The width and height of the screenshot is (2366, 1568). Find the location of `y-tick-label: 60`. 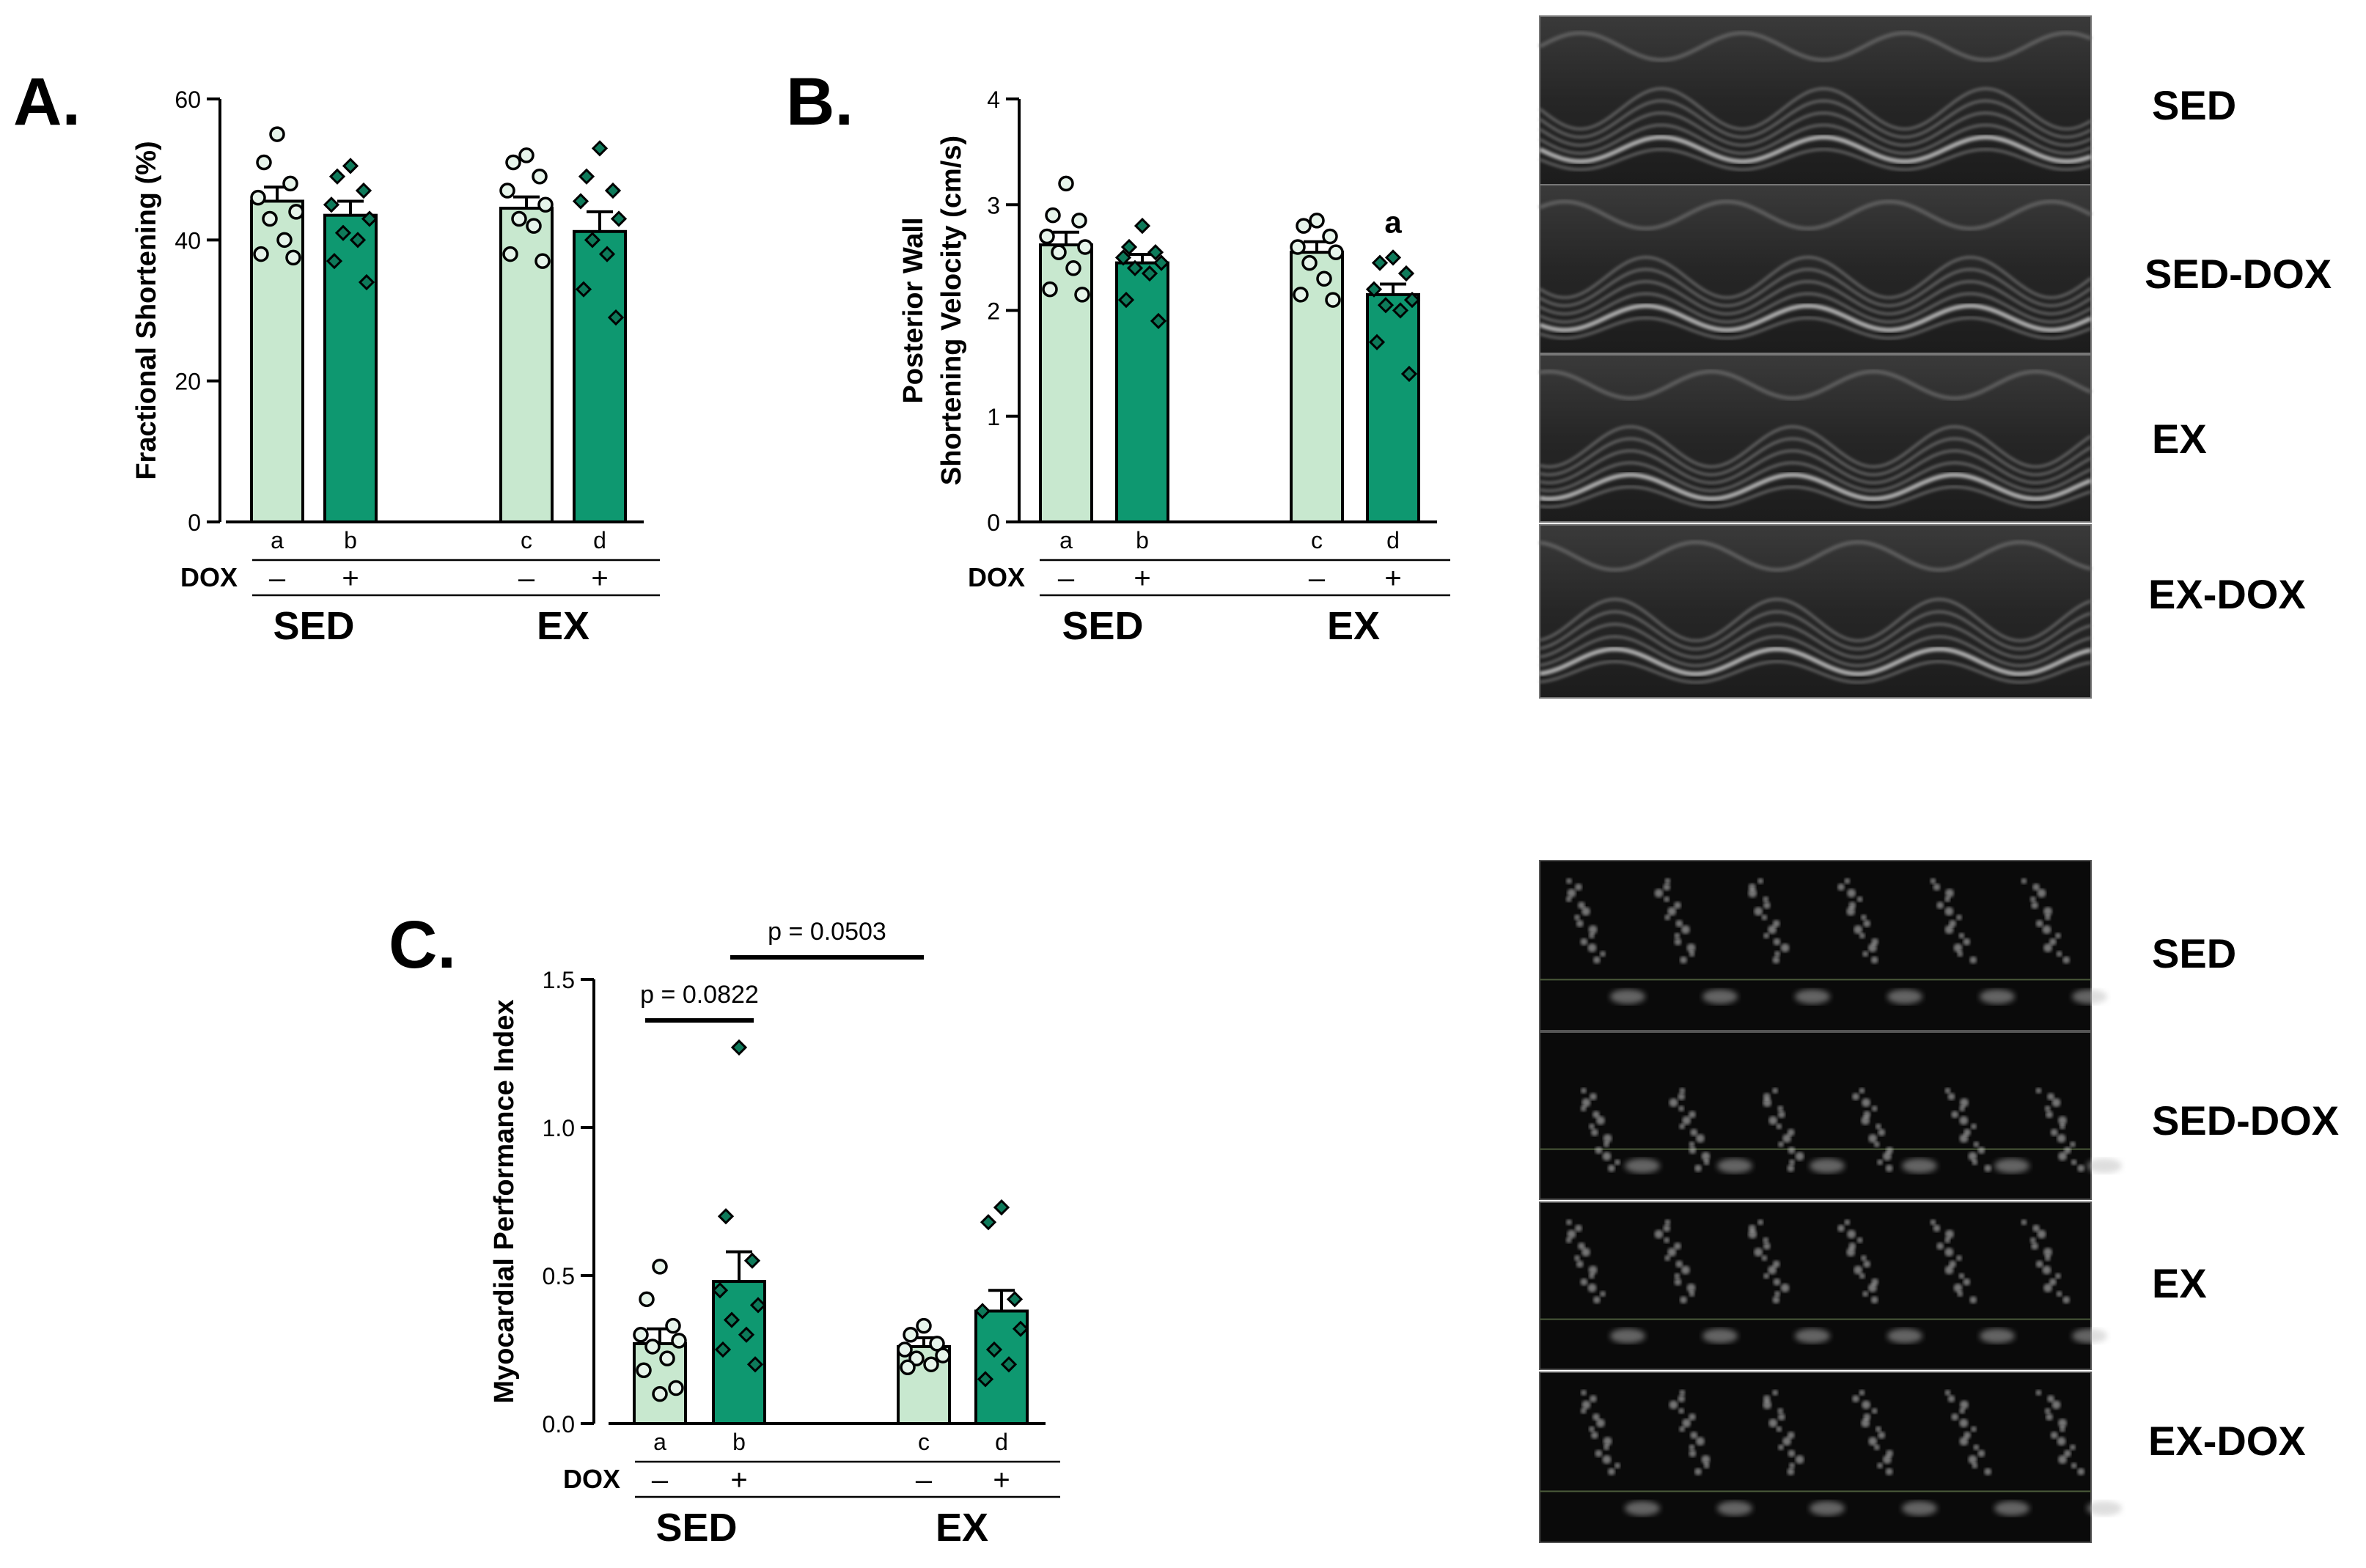

y-tick-label: 60 is located at coordinates (187, 100).